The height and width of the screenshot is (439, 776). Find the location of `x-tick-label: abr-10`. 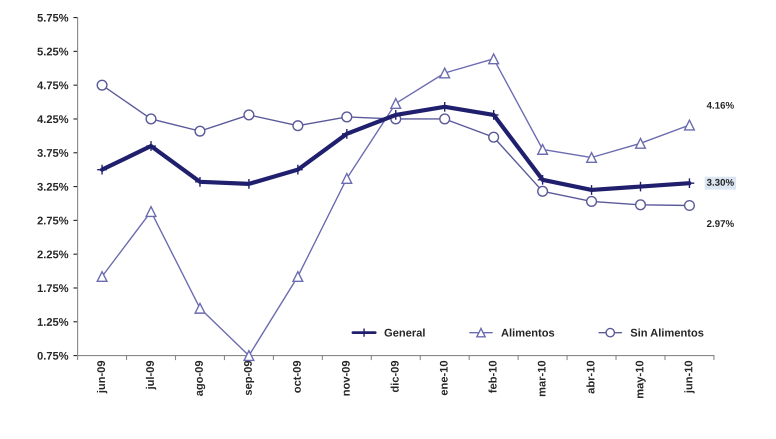

x-tick-label: abr-10 is located at coordinates (590, 377).